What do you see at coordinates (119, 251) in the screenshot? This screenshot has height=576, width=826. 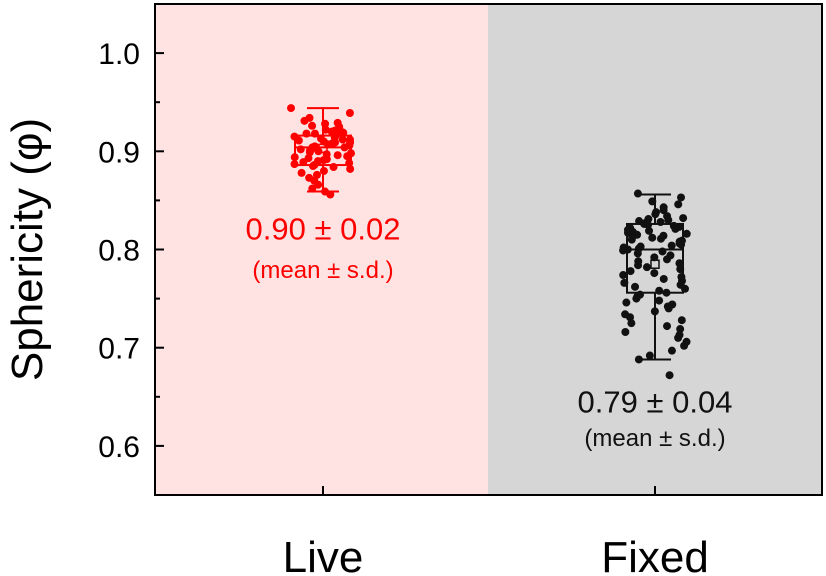 I see `y-tick-label: 0.8` at bounding box center [119, 251].